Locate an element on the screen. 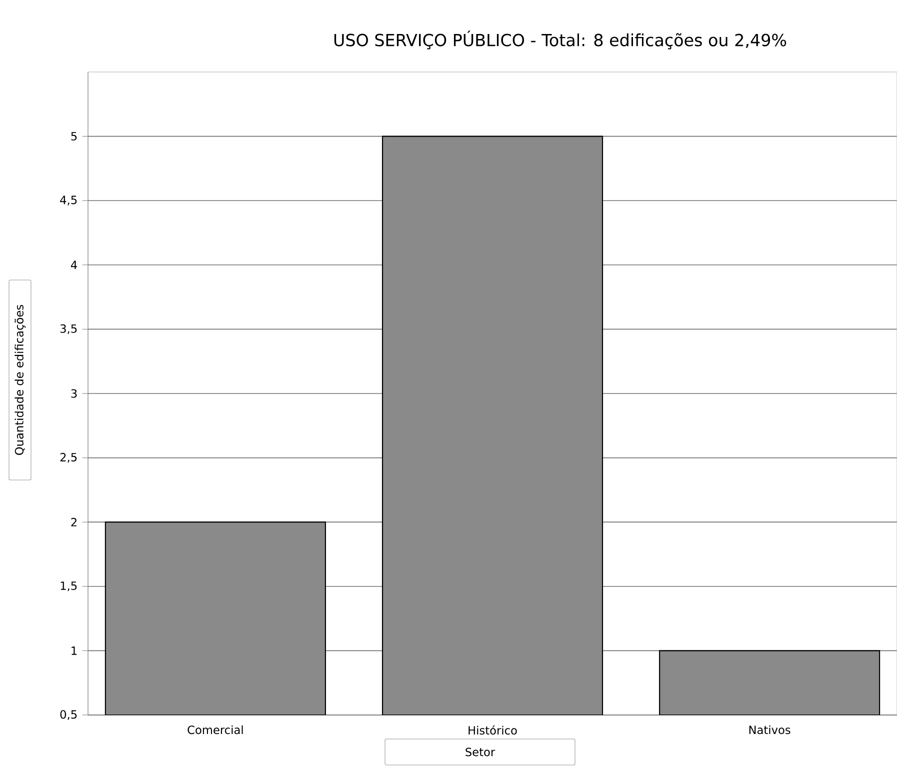  y-tick-label: 3 is located at coordinates (74, 393).